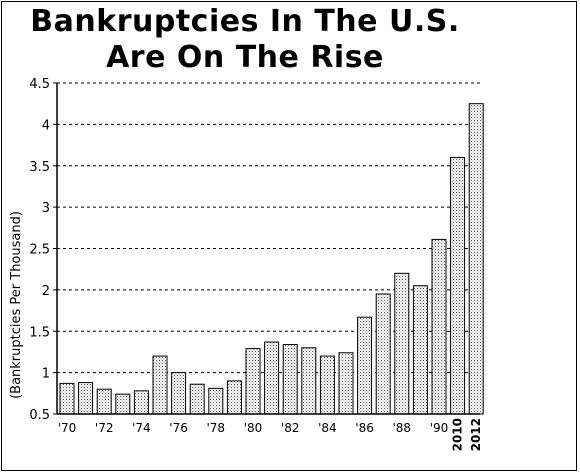 The image size is (580, 474). What do you see at coordinates (458, 285) in the screenshot?
I see `bar-2010` at bounding box center [458, 285].